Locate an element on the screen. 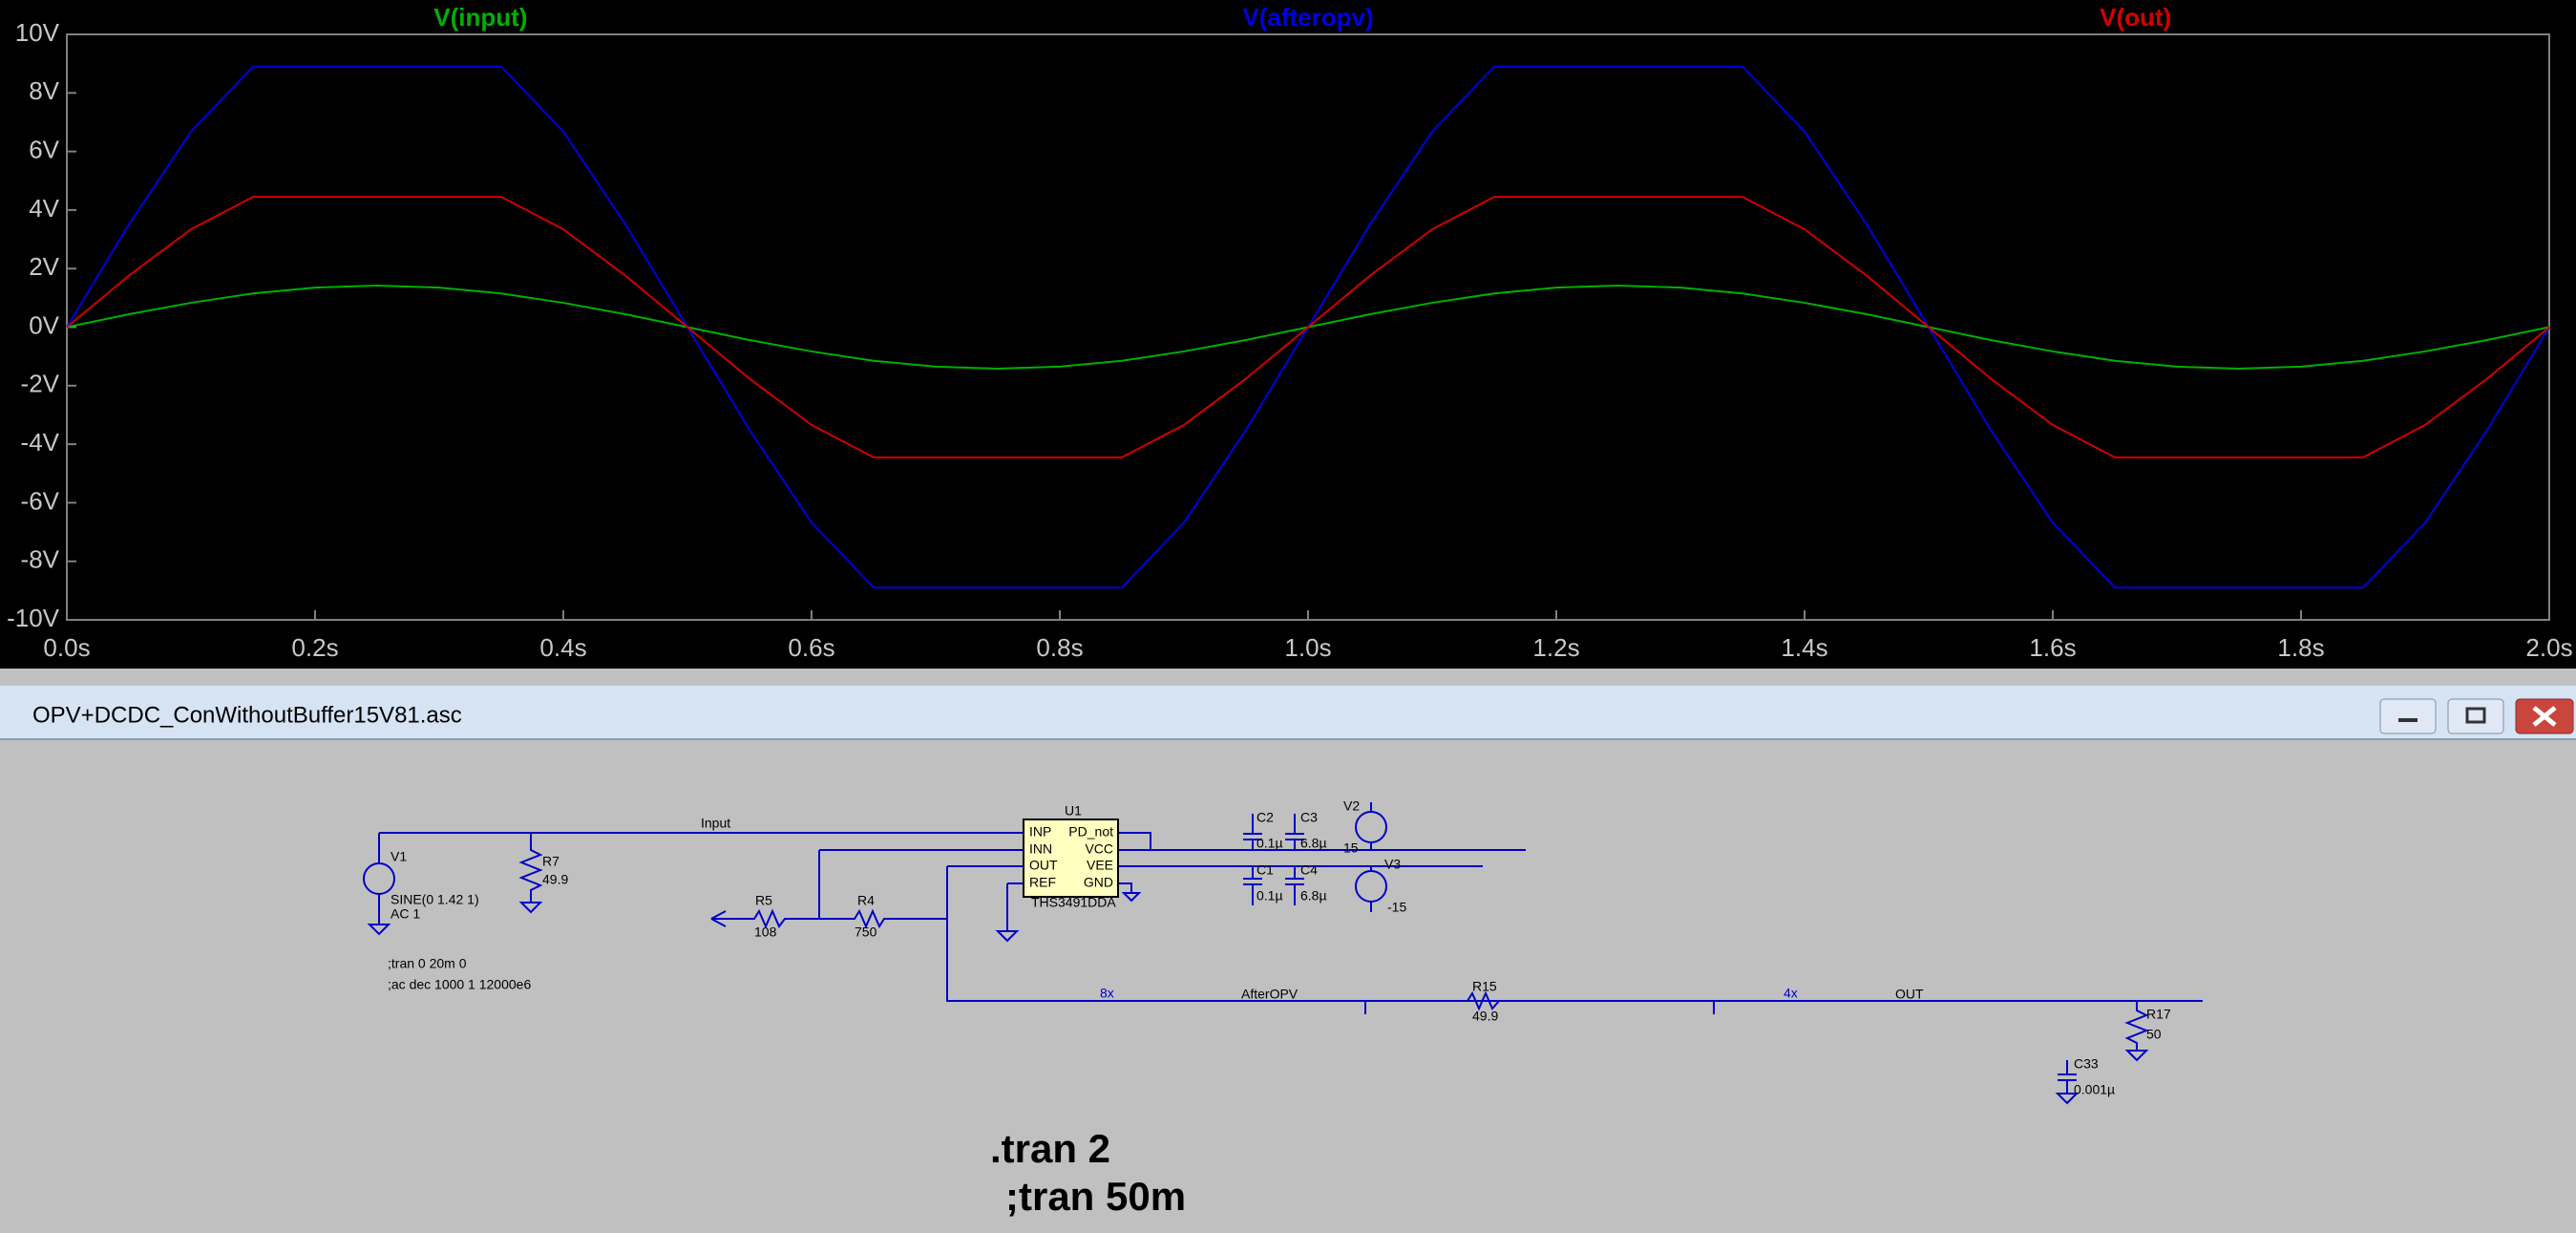  component-name: R4 is located at coordinates (866, 901).